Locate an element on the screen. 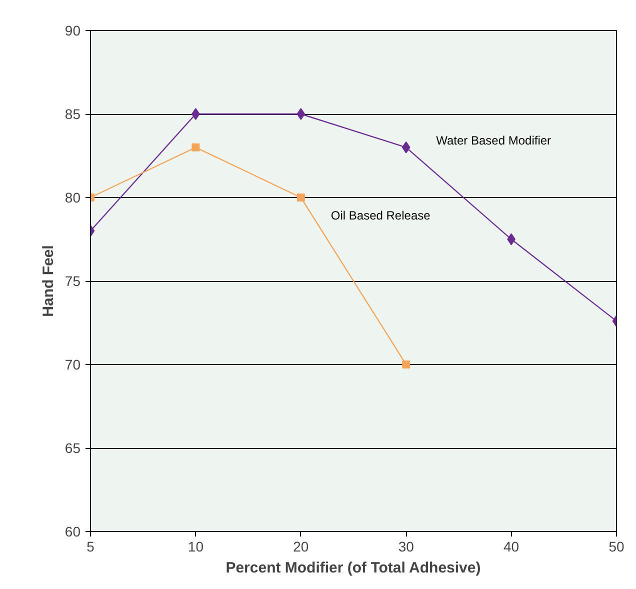 Image resolution: width=636 pixels, height=589 pixels. y-tick-label: 70 is located at coordinates (72, 364).